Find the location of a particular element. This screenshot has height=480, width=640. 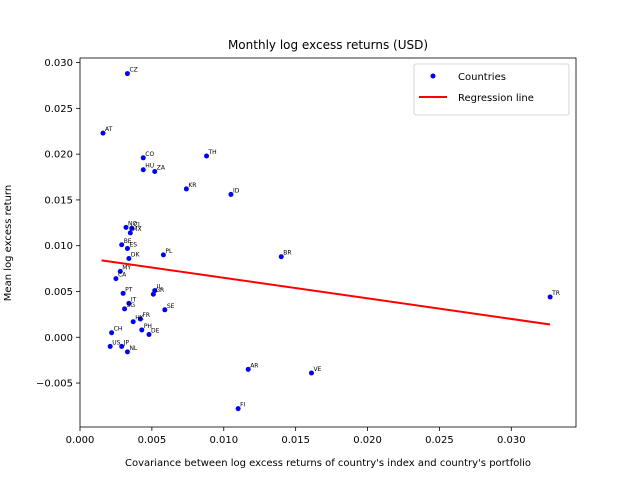

point-label-sg: SG is located at coordinates (131, 305).